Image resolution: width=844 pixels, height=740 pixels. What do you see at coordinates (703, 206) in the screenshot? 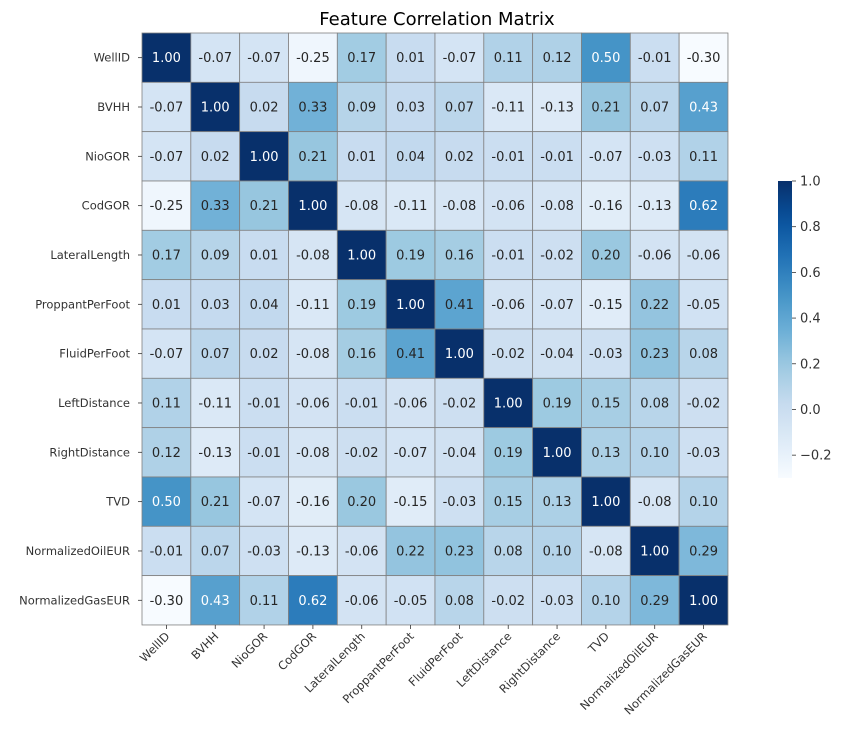
I see `cell-value: 0.62` at bounding box center [703, 206].